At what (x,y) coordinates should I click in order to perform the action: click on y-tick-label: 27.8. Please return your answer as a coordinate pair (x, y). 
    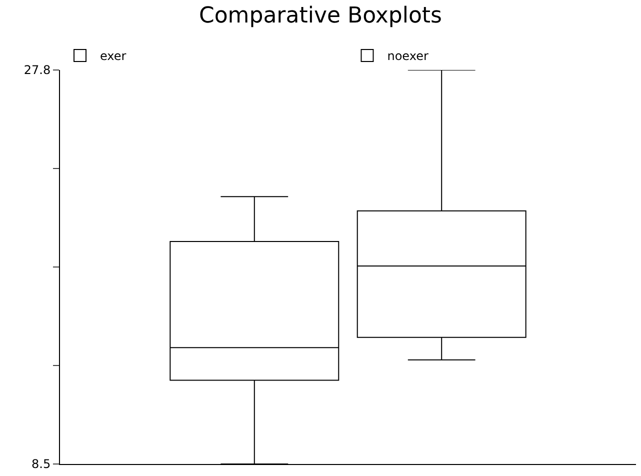
    Looking at the image, I should click on (37, 70).